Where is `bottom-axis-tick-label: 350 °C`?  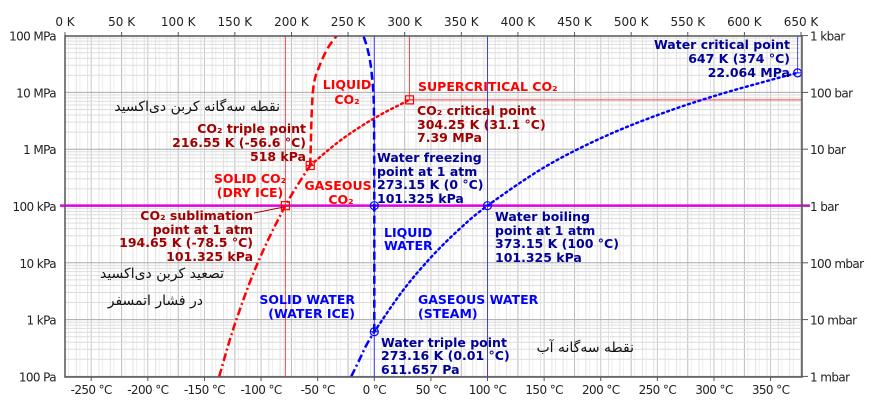
bottom-axis-tick-label: 350 °C is located at coordinates (771, 390).